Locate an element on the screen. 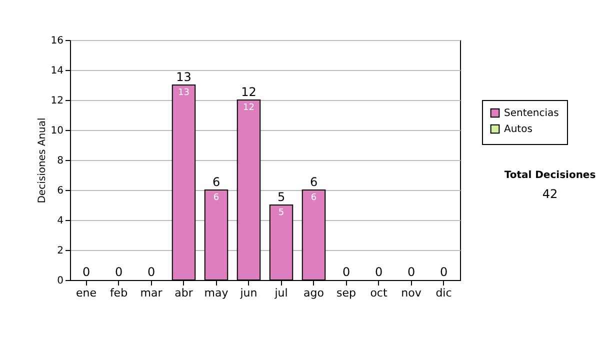  y-tick-label: 6 is located at coordinates (60, 191).